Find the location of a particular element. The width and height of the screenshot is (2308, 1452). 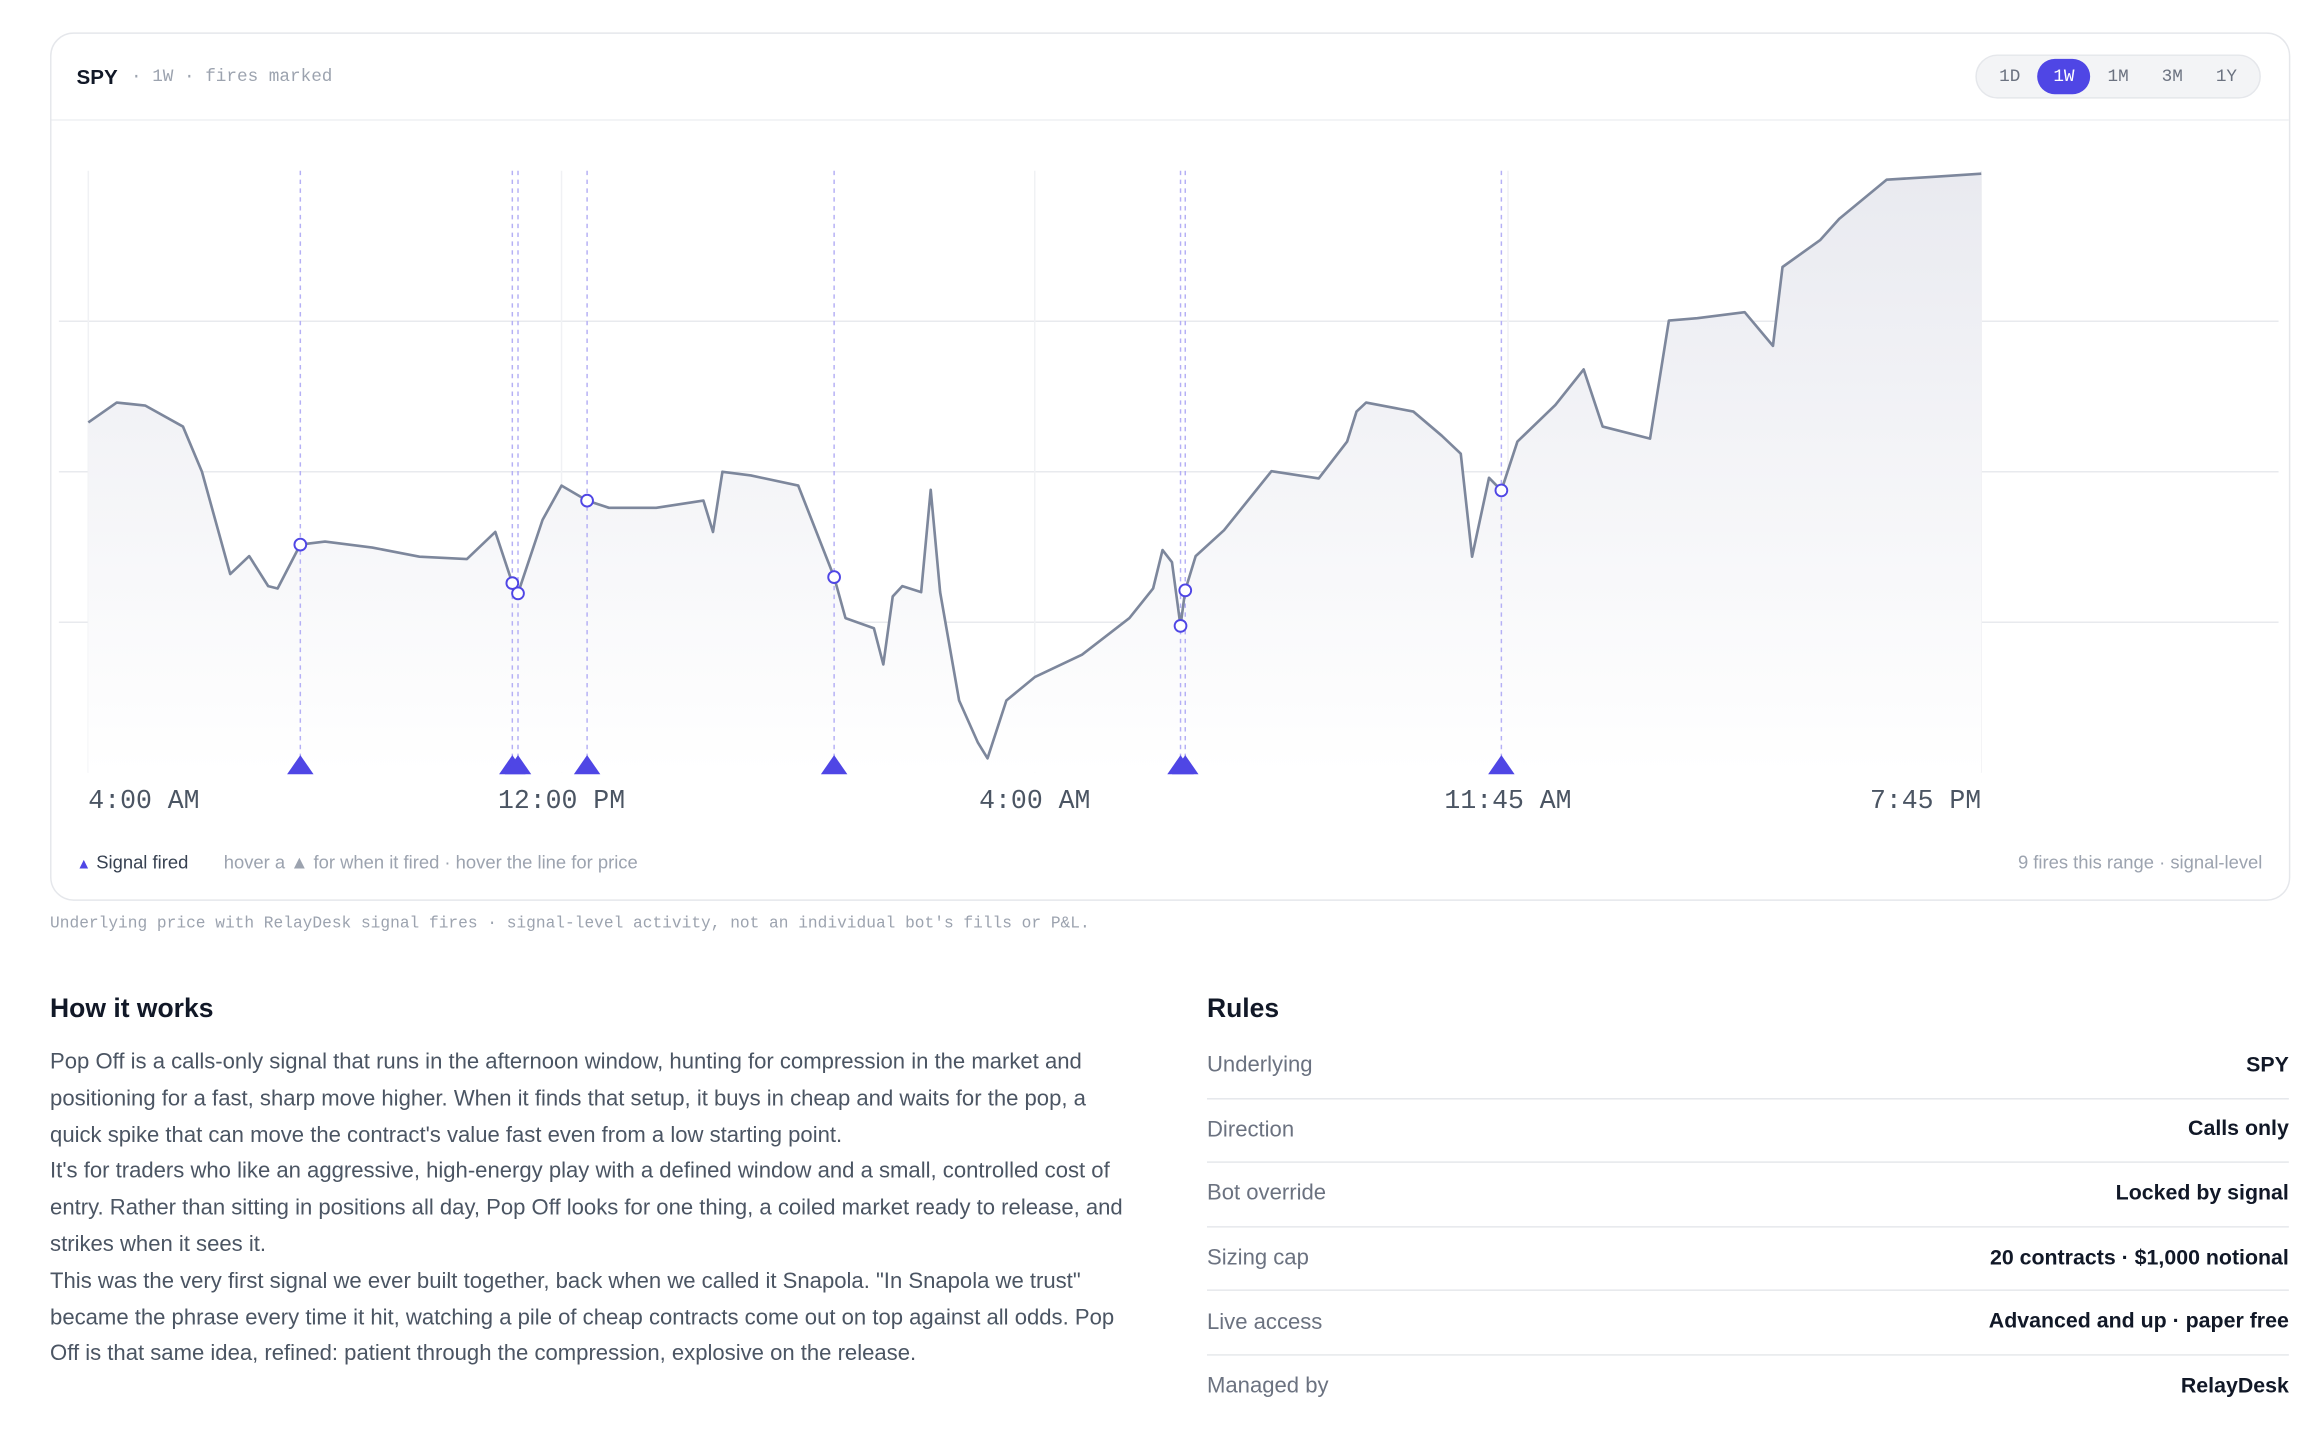

rule-row: Managed by RelayDesk is located at coordinates (1748, 1386).